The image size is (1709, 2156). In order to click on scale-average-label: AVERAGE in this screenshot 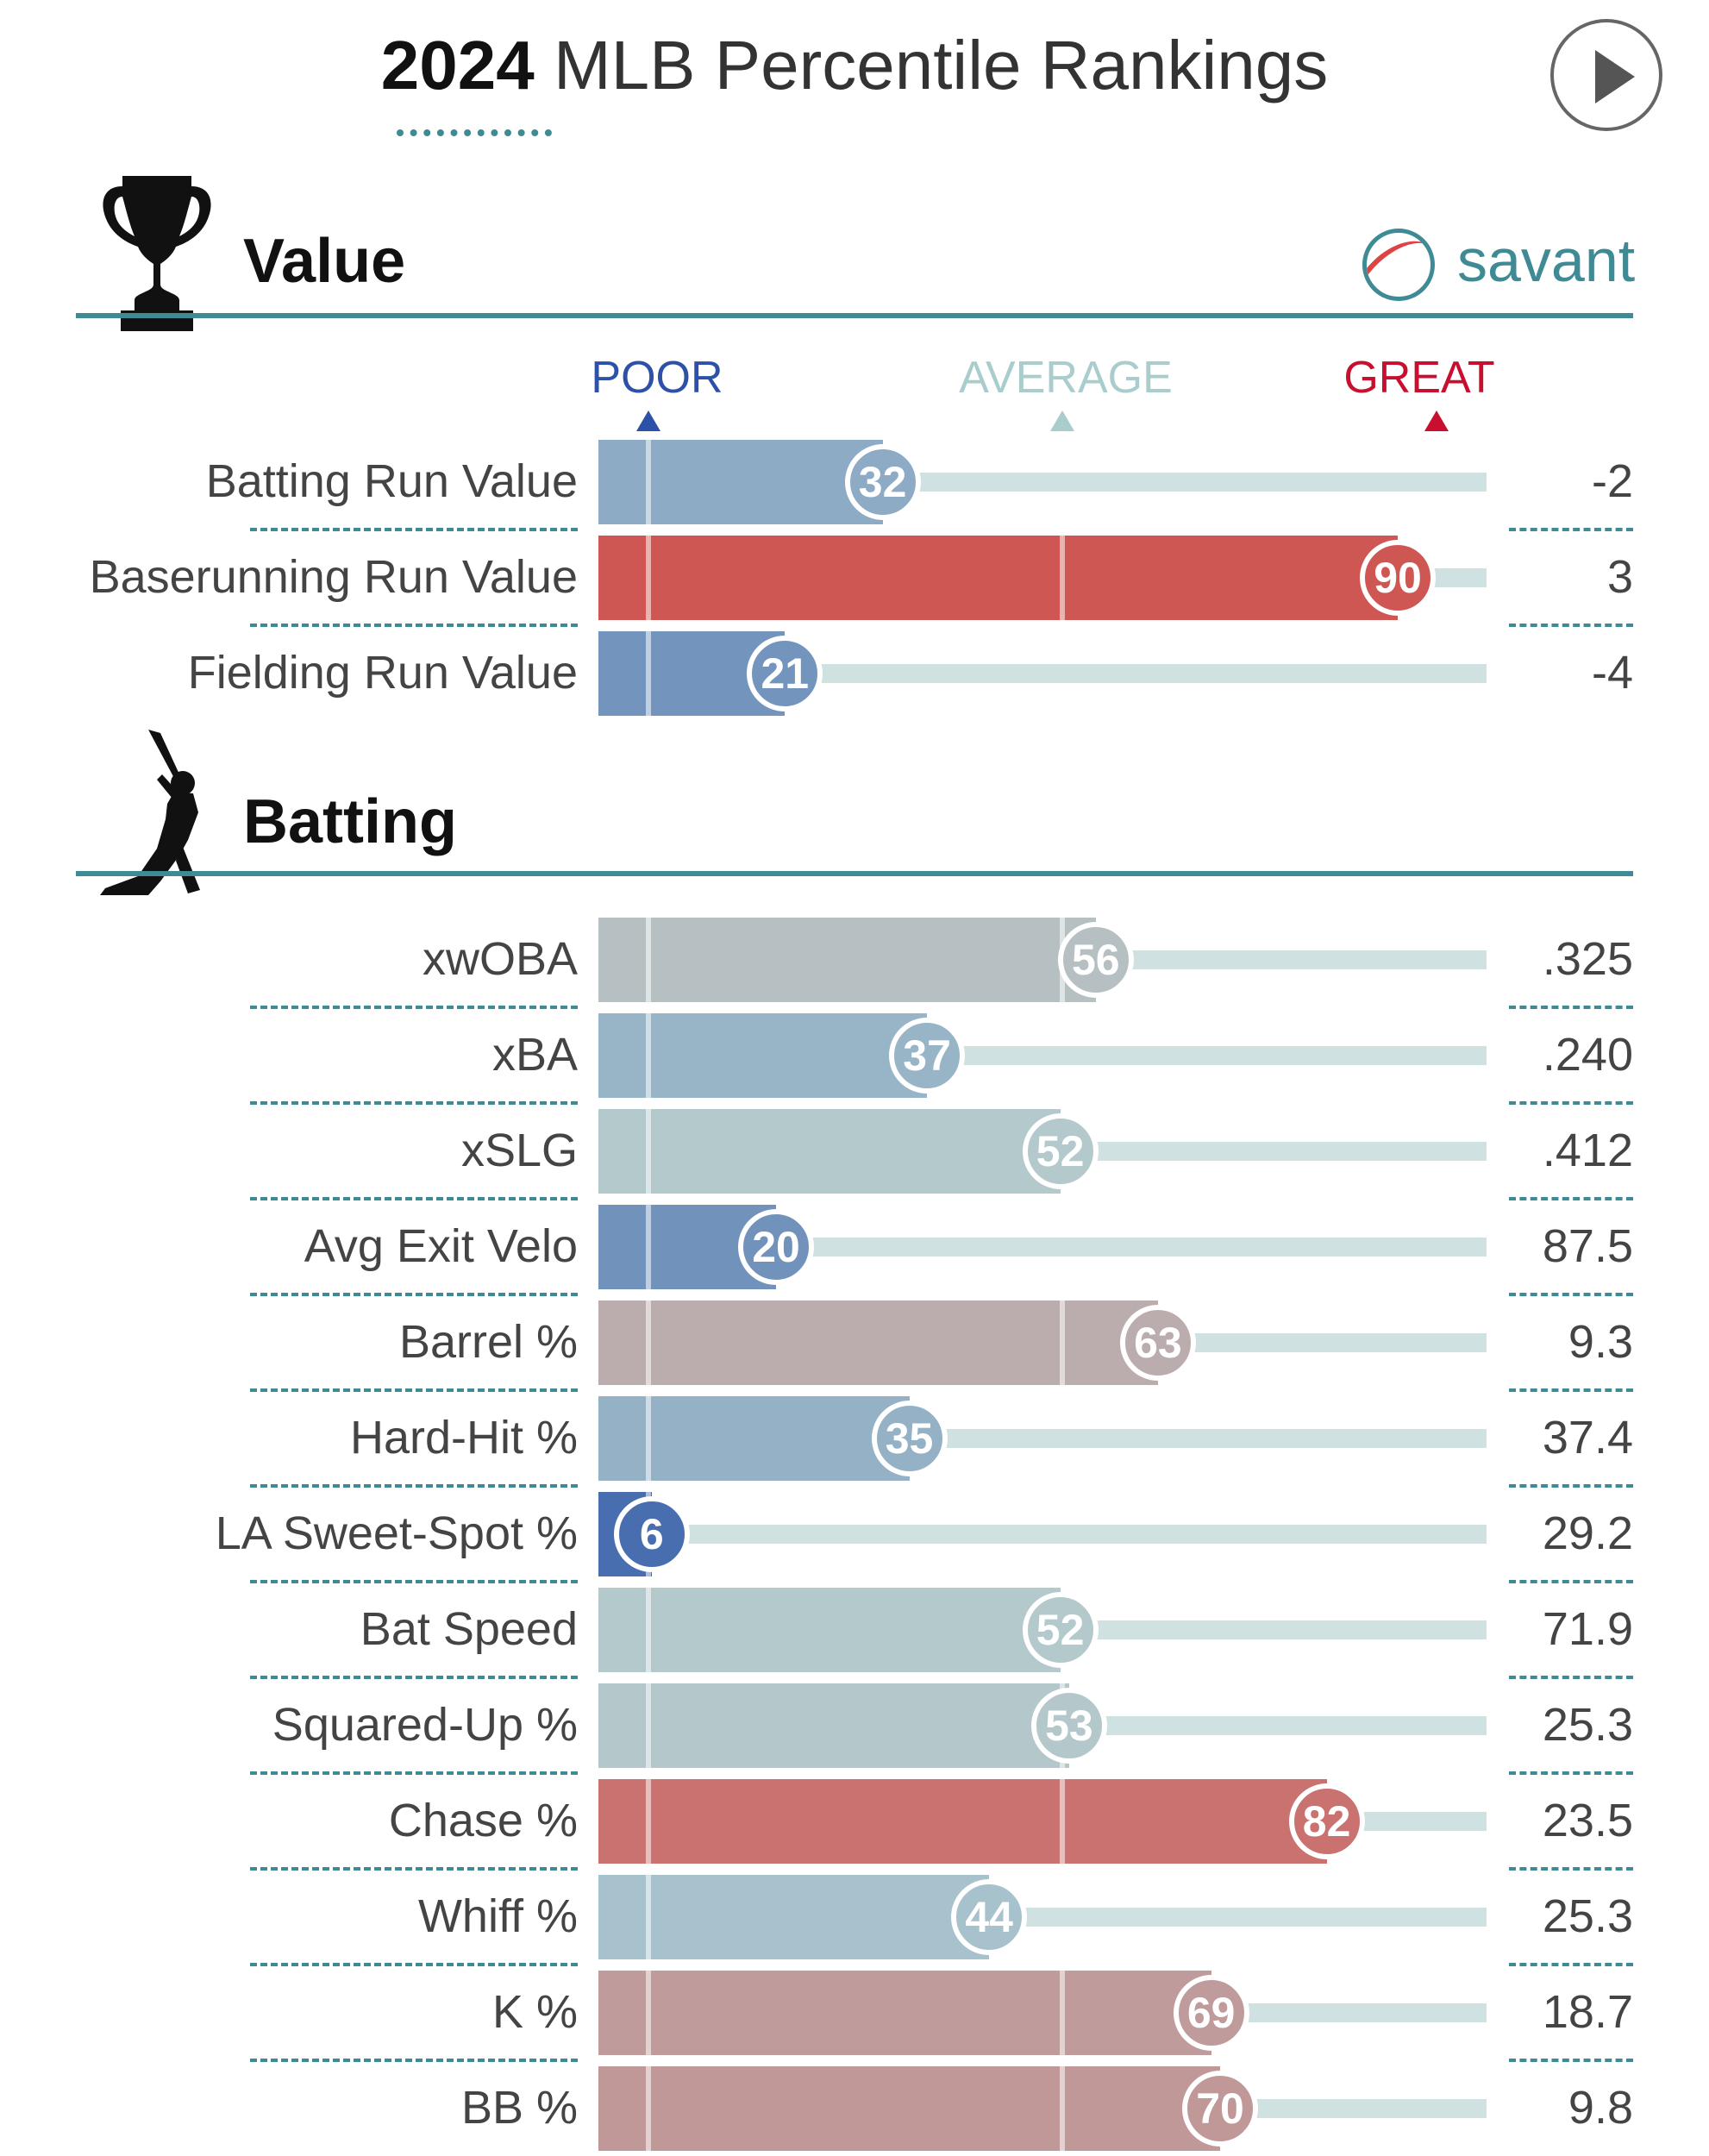, I will do `click(1066, 378)`.